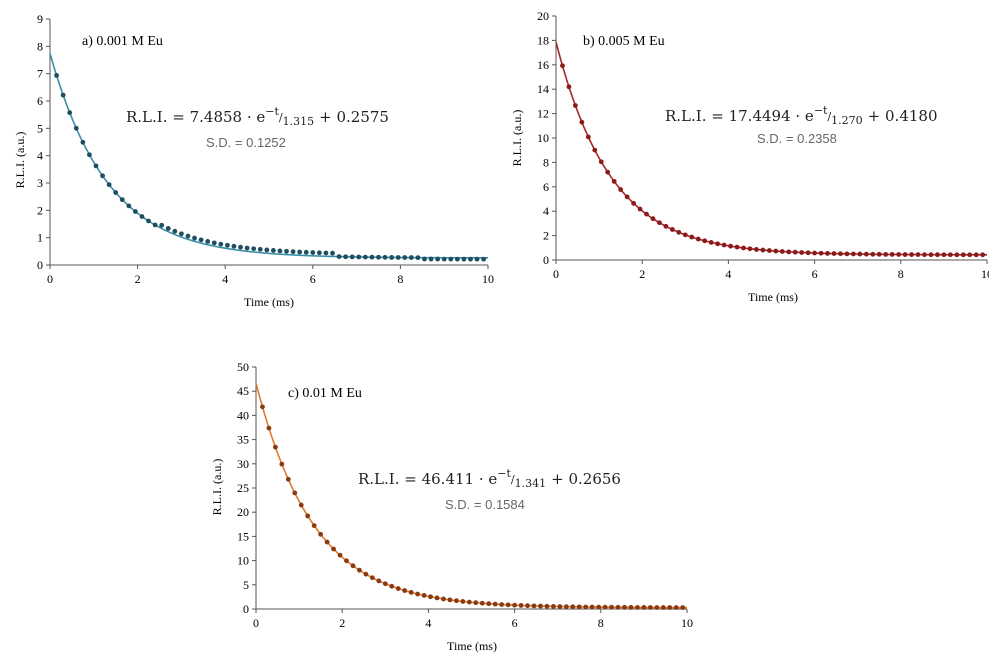 The image size is (989, 654). I want to click on panel-a-xtick-label: 2, so click(138, 279).